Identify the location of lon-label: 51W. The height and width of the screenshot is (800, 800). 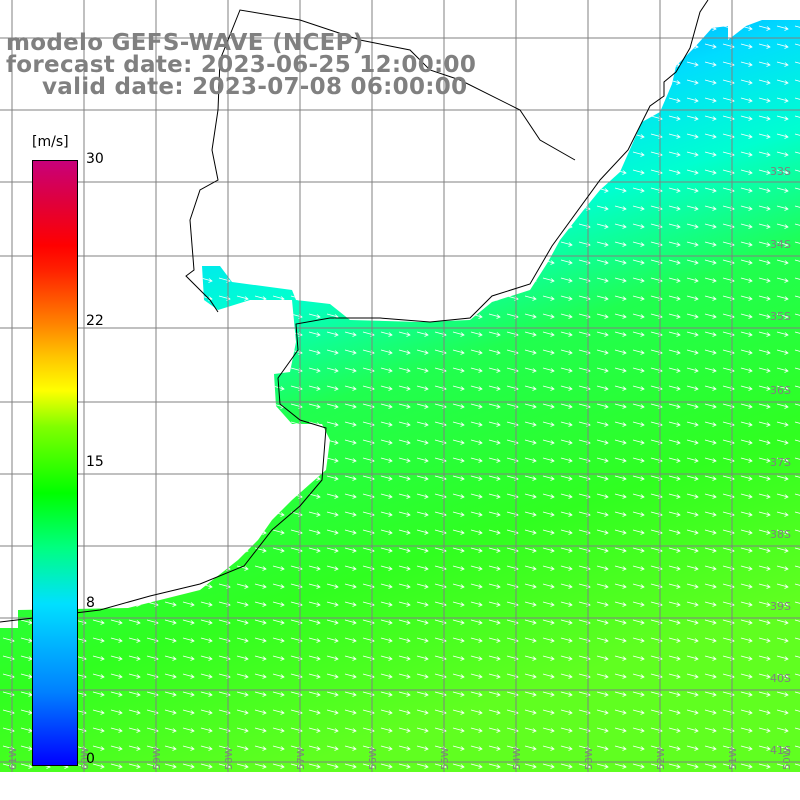
(733, 758).